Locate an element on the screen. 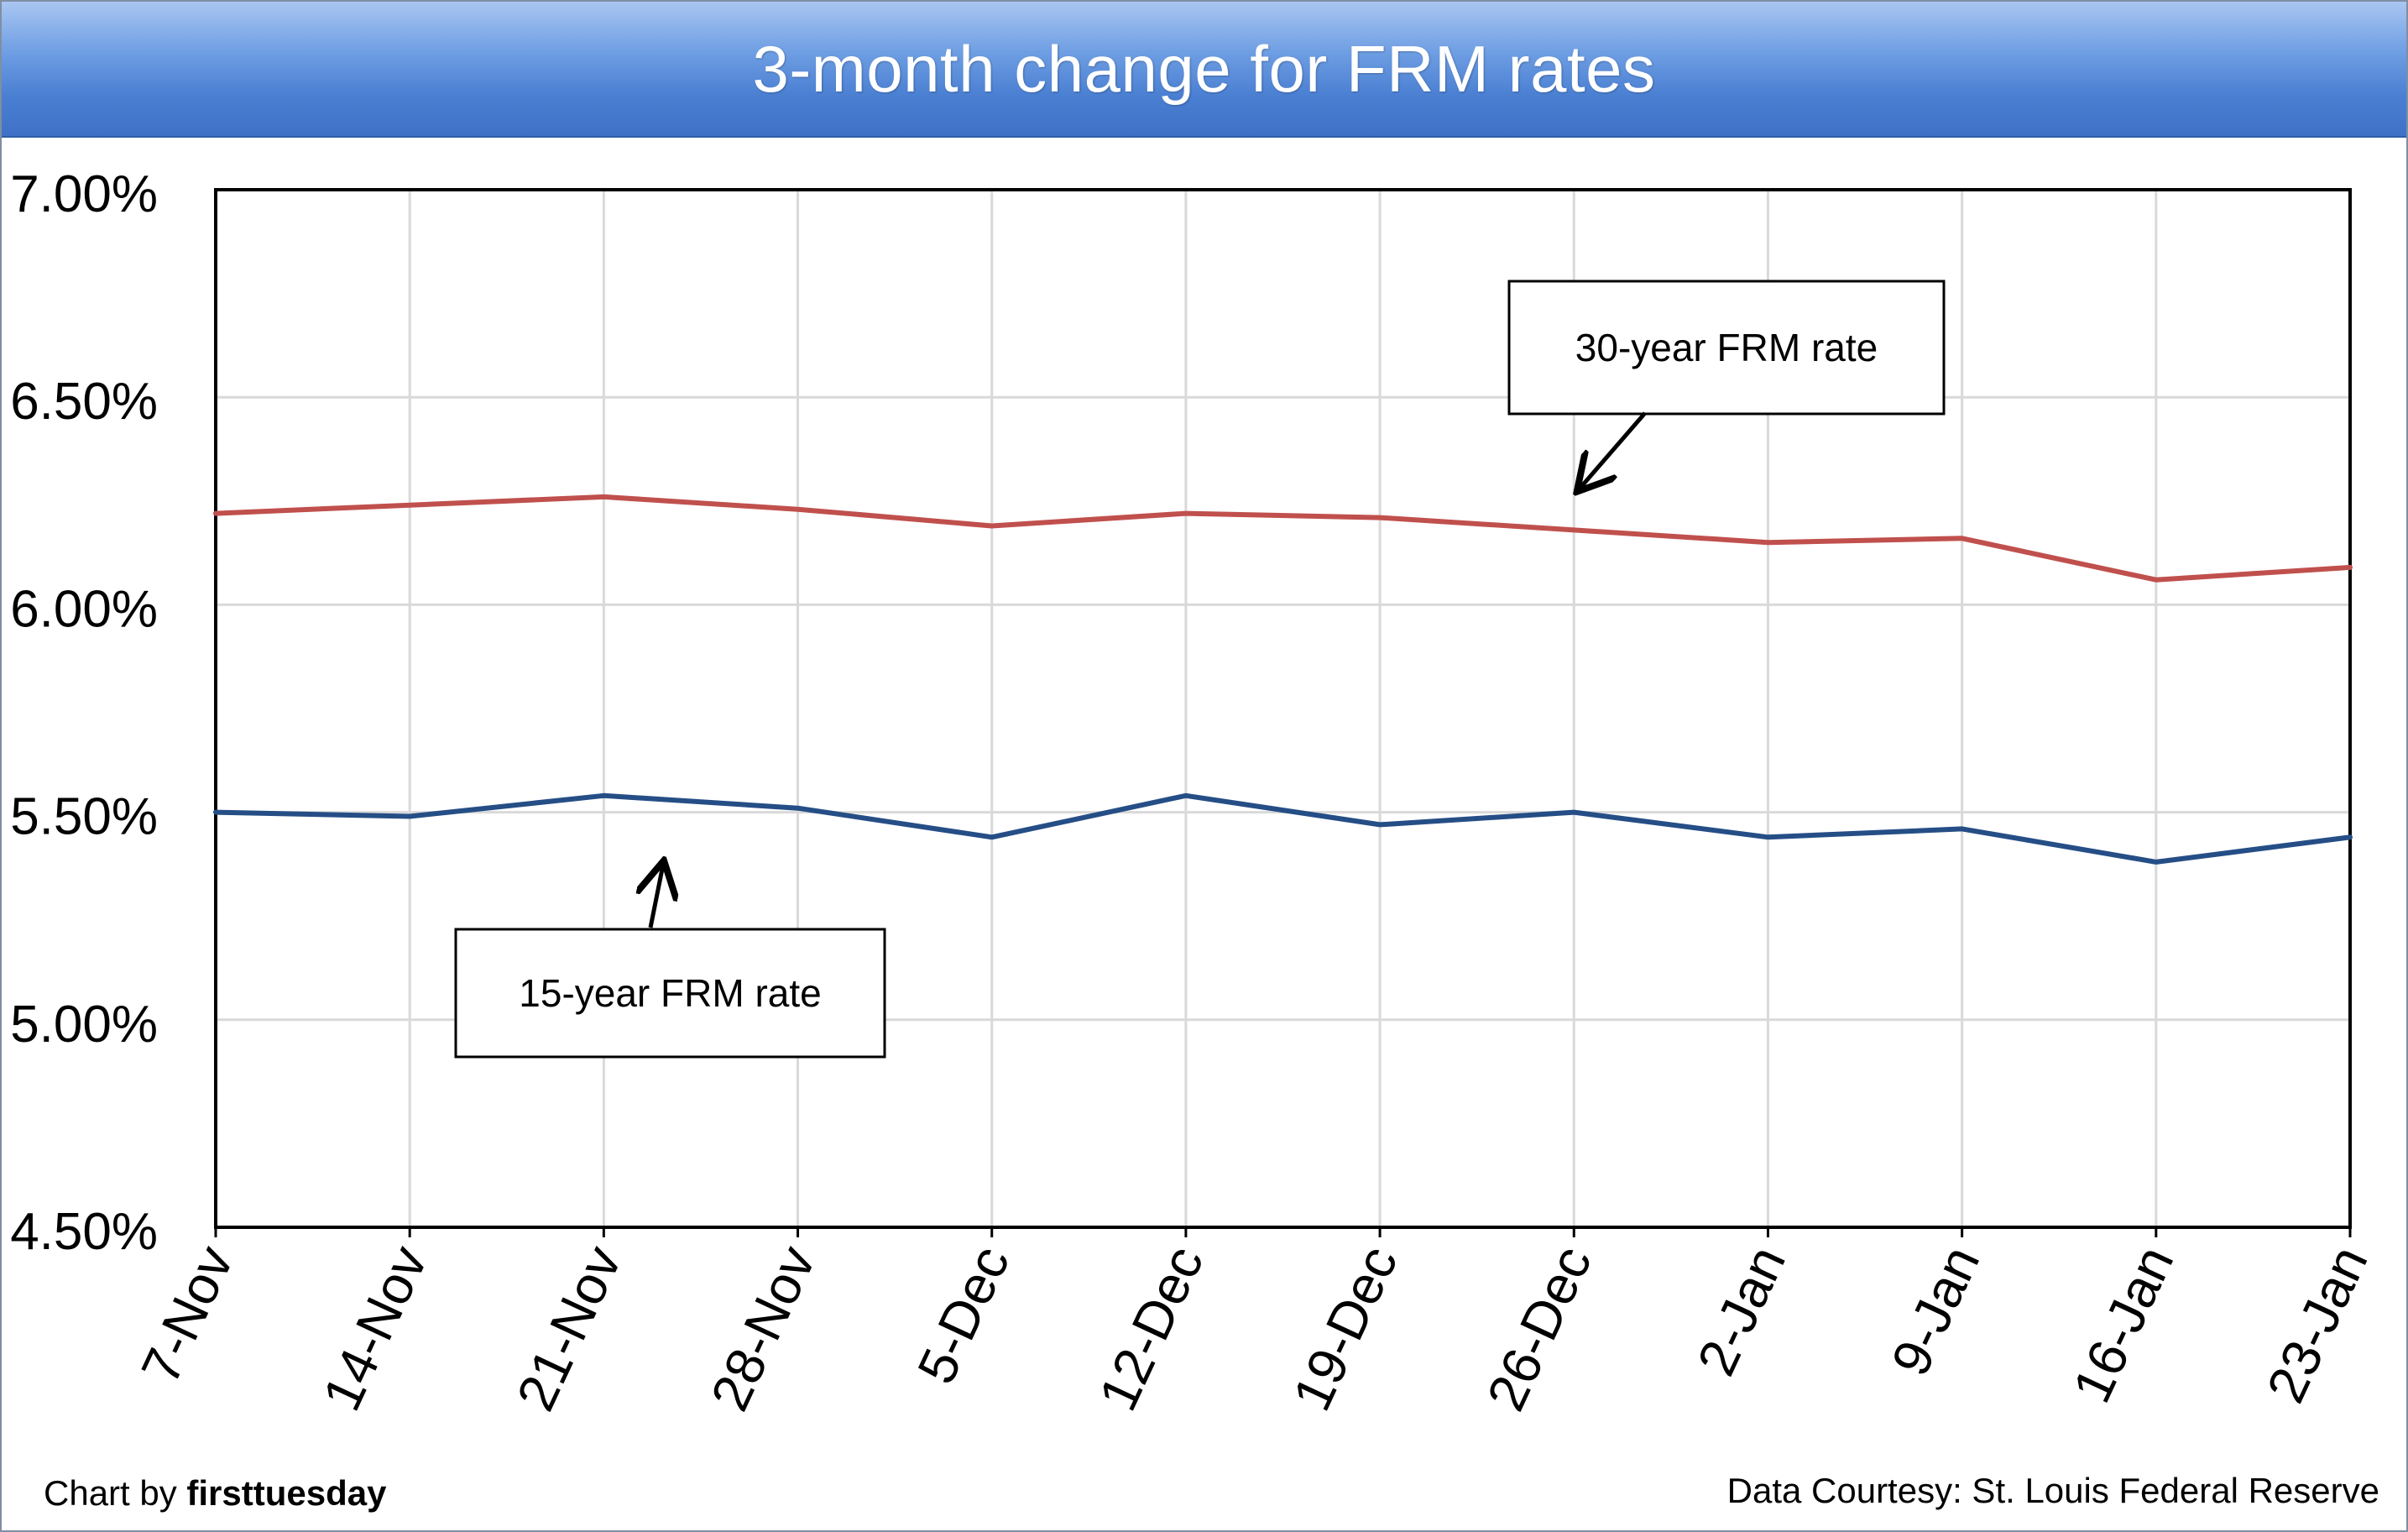 The image size is (2408, 1532). x-tick-label: 19-Dec is located at coordinates (1344, 1328).